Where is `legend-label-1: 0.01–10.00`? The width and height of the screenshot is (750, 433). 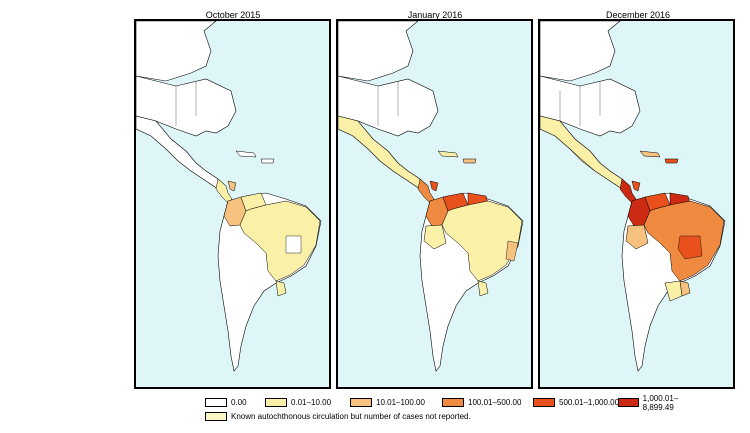 legend-label-1: 0.01–10.00 is located at coordinates (311, 402).